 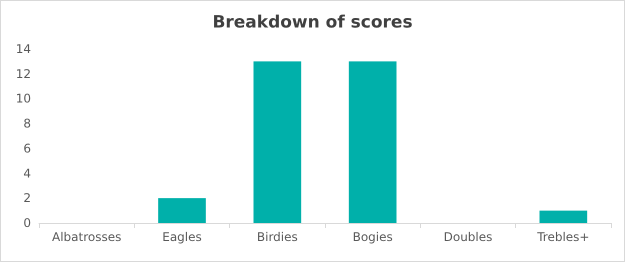 What do you see at coordinates (23, 73) in the screenshot?
I see `y-tick-label: 12` at bounding box center [23, 73].